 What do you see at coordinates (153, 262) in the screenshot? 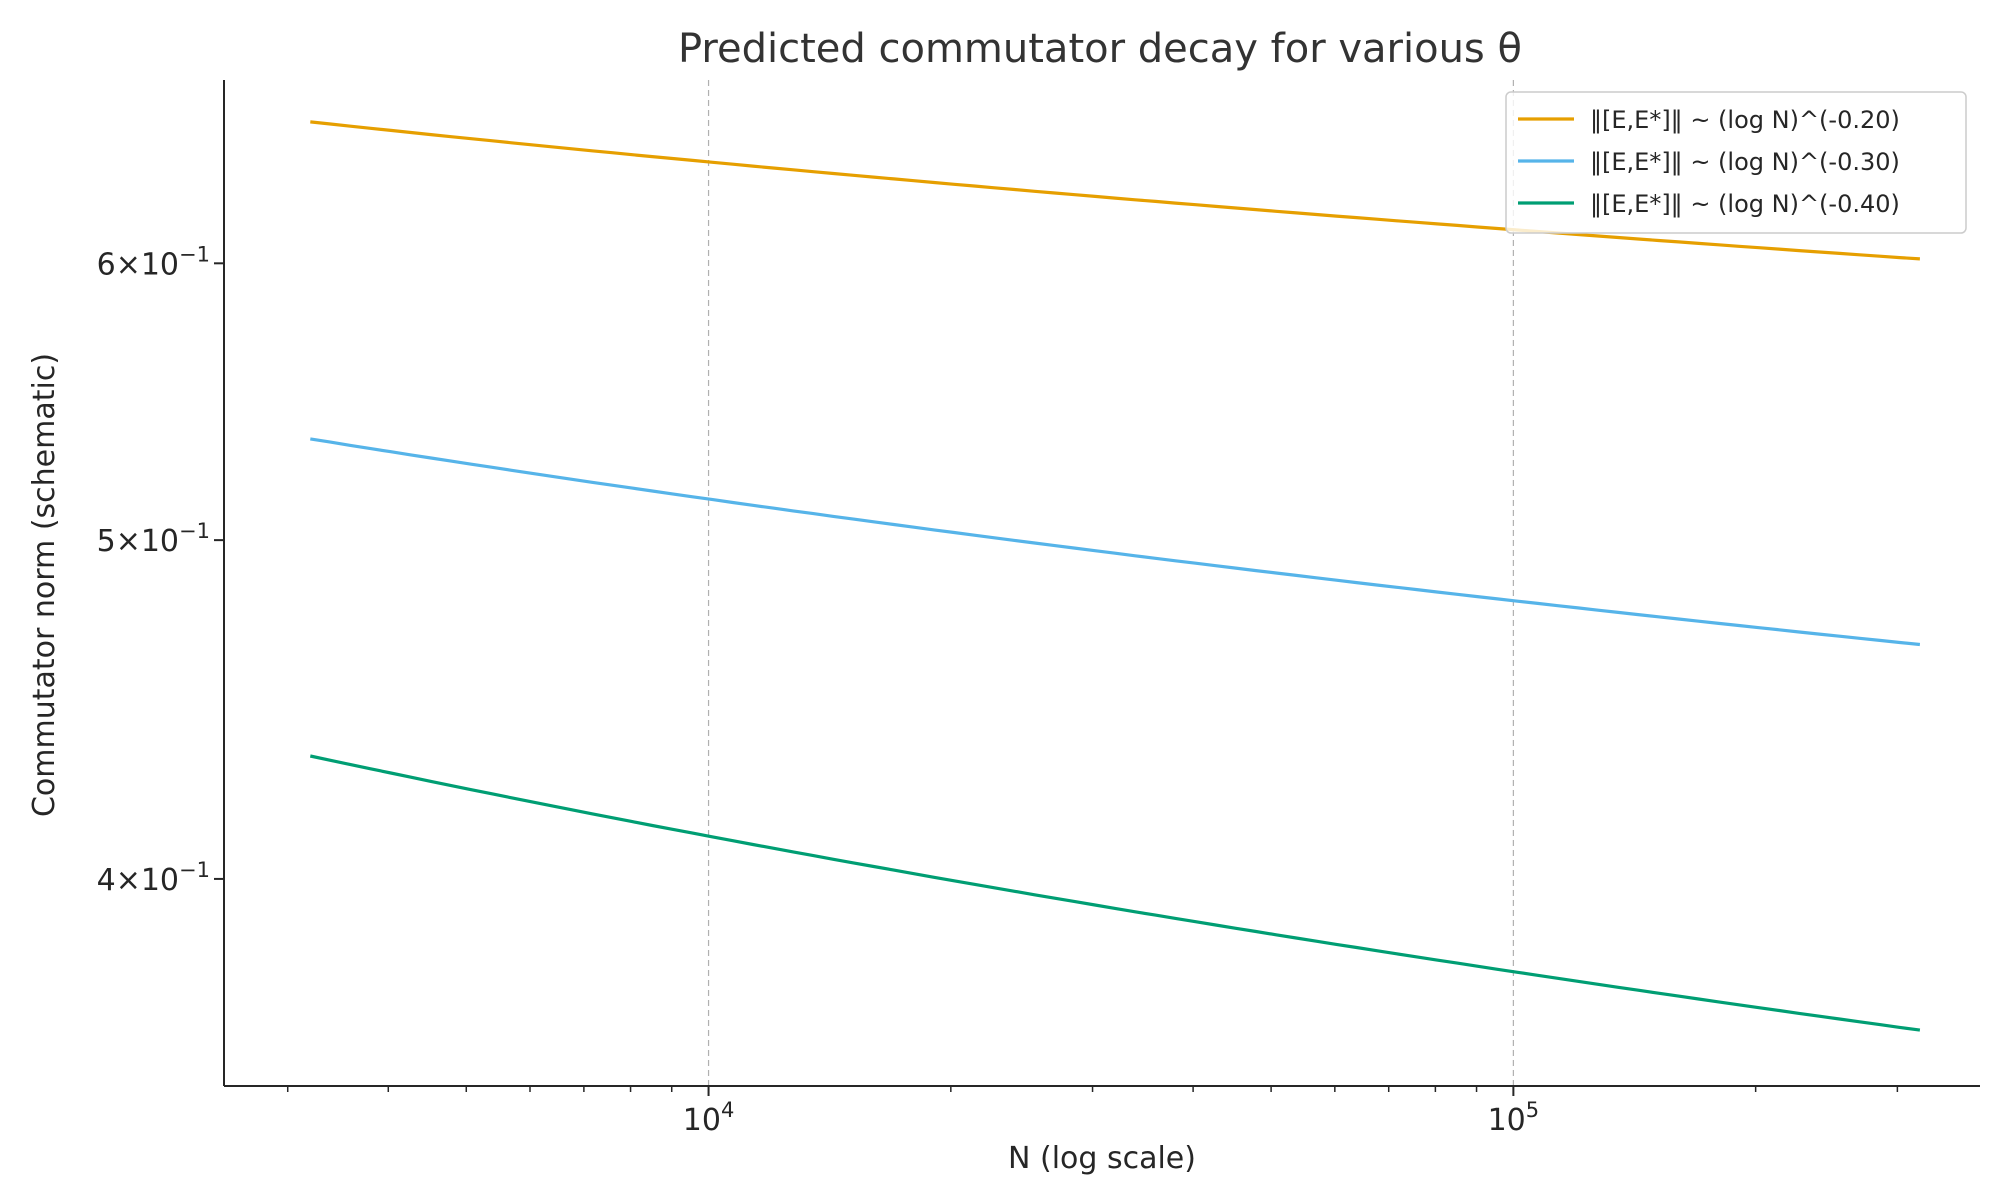
I see `y-tick-label: 6×10⁻¹` at bounding box center [153, 262].